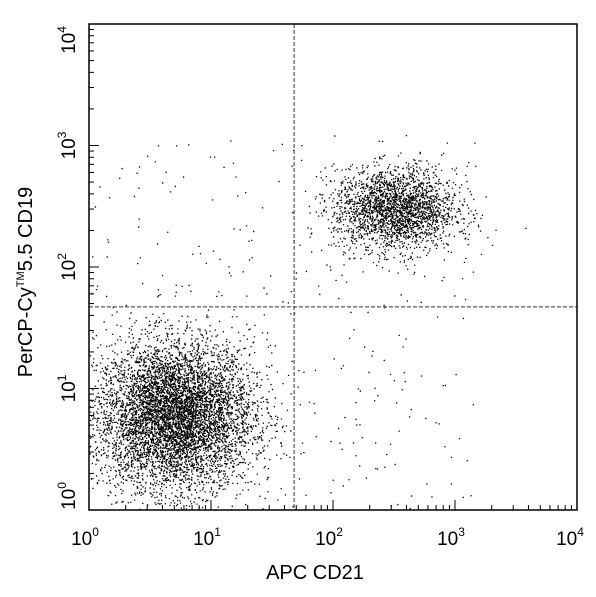  What do you see at coordinates (315, 573) in the screenshot?
I see `x-axis-label: APC CD21` at bounding box center [315, 573].